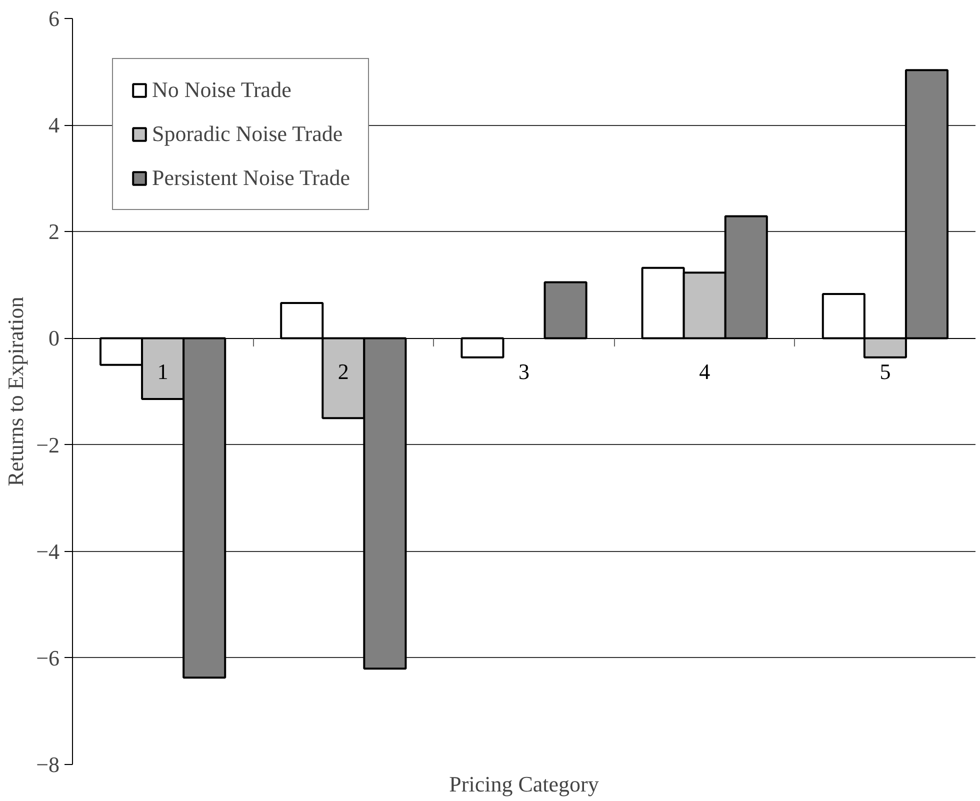 The height and width of the screenshot is (801, 980). I want to click on y-tick-label: 6, so click(54, 18).